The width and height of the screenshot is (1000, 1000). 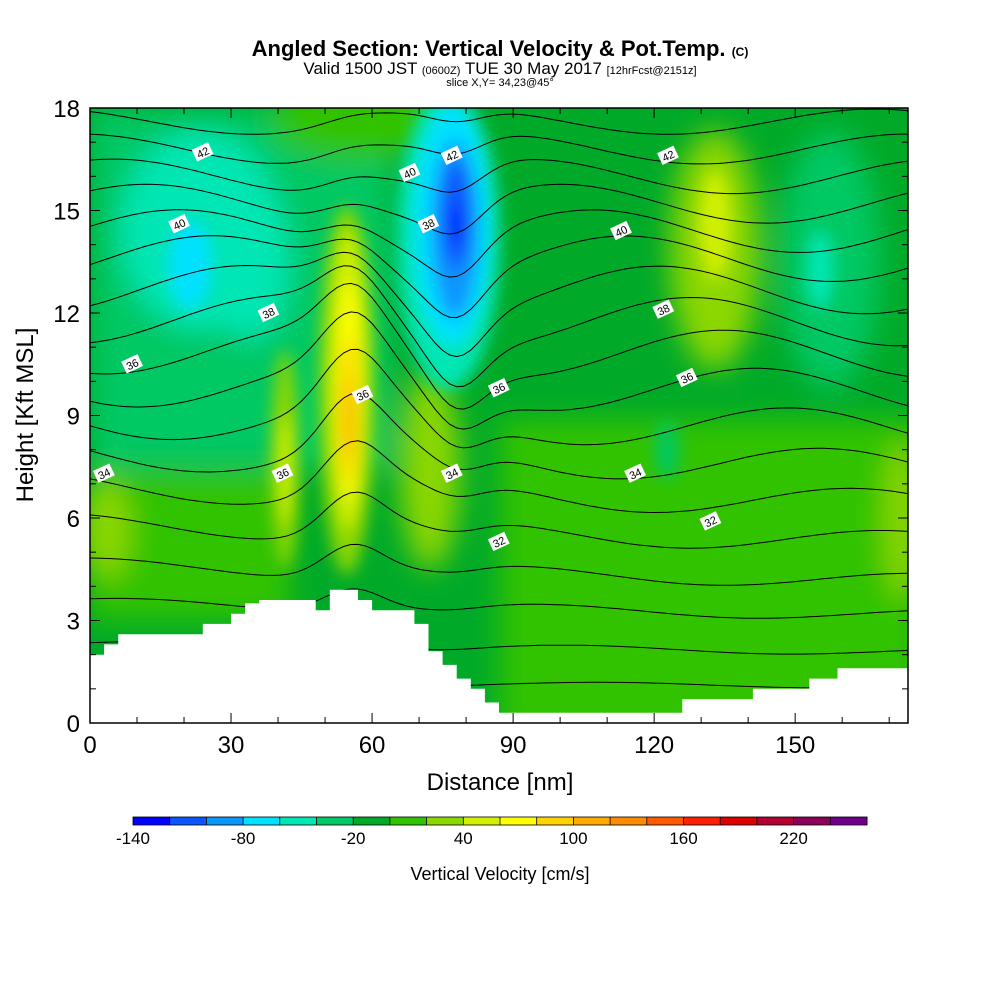 I want to click on y-tick-label: 18, so click(x=66, y=109).